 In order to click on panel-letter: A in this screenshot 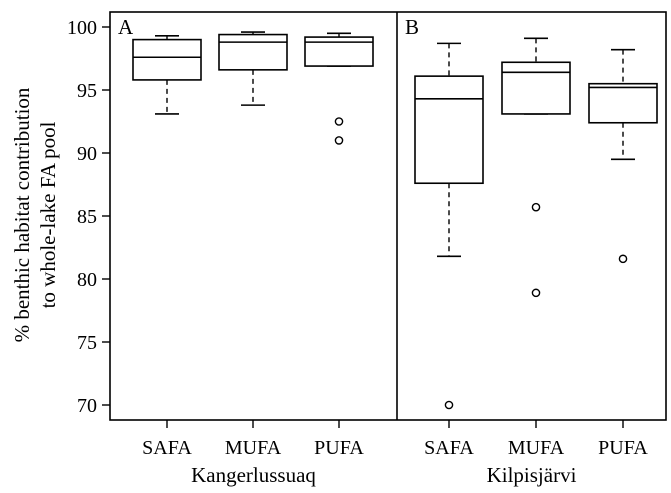, I will do `click(126, 27)`.